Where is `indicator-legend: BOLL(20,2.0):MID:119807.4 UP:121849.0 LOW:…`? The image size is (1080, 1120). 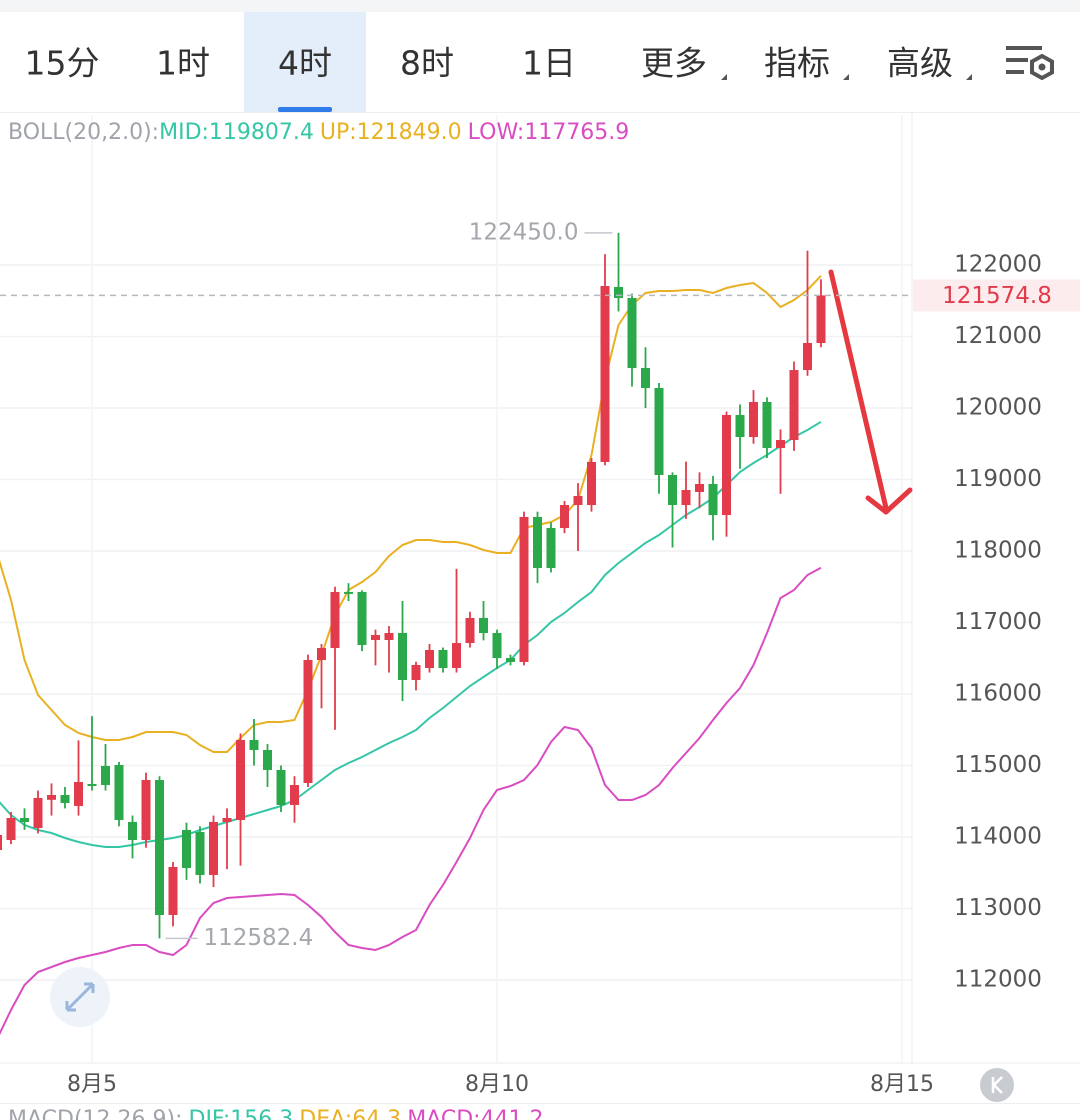
indicator-legend: BOLL(20,2.0):MID:119807.4 UP:121849.0 LOW:… is located at coordinates (318, 132).